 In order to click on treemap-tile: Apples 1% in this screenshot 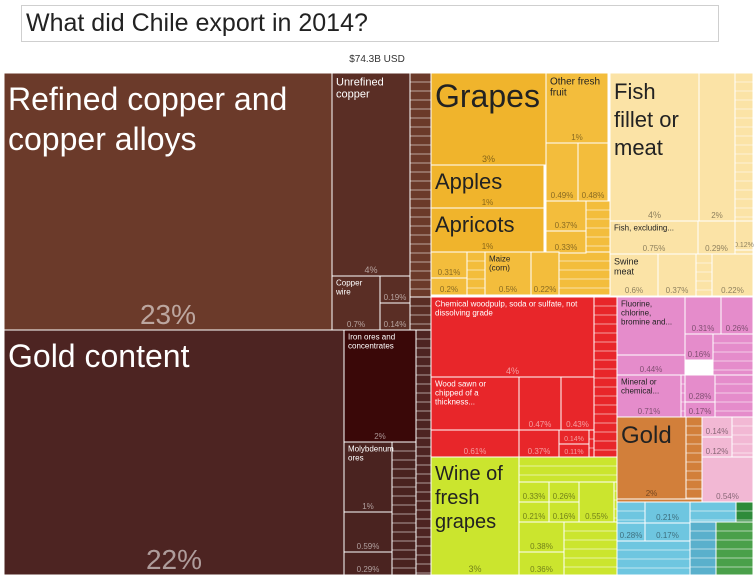, I will do `click(487, 186)`.